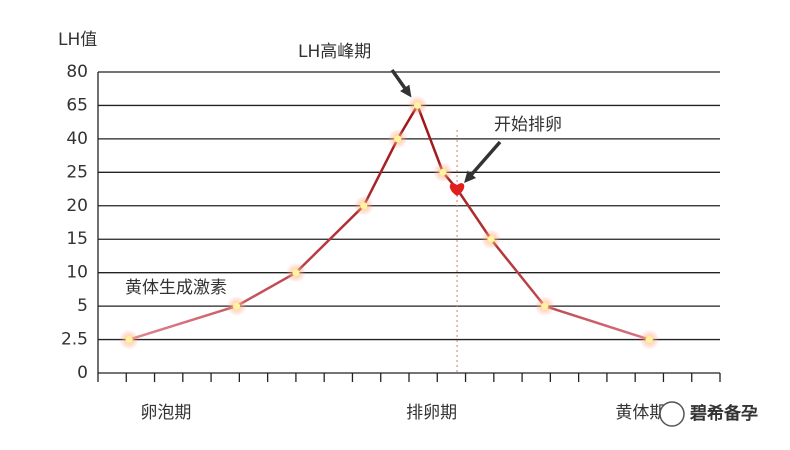  Describe the element at coordinates (485, 159) in the screenshot. I see `arrow` at that location.